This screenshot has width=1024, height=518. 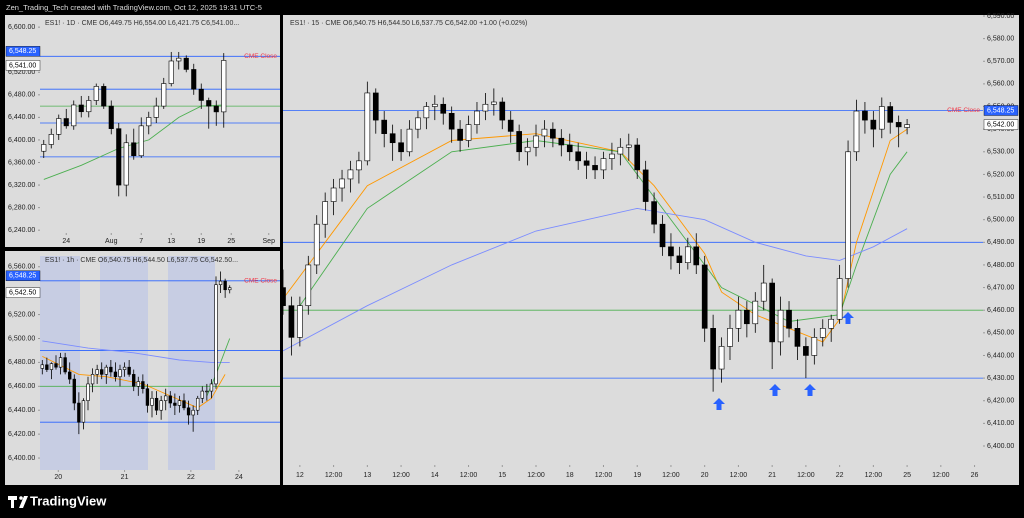 I want to click on y-tick-label: 6,450.00, so click(x=1000, y=333).